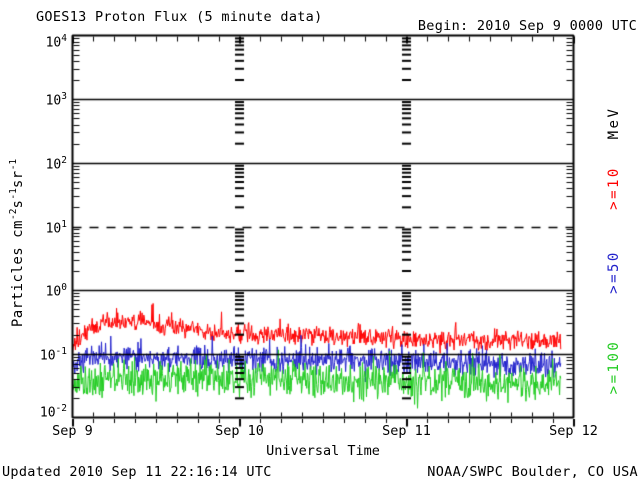 The image size is (640, 480). What do you see at coordinates (17, 243) in the screenshot?
I see `y-axis-unit-text: Particles cm-2s-1sr-1` at bounding box center [17, 243].